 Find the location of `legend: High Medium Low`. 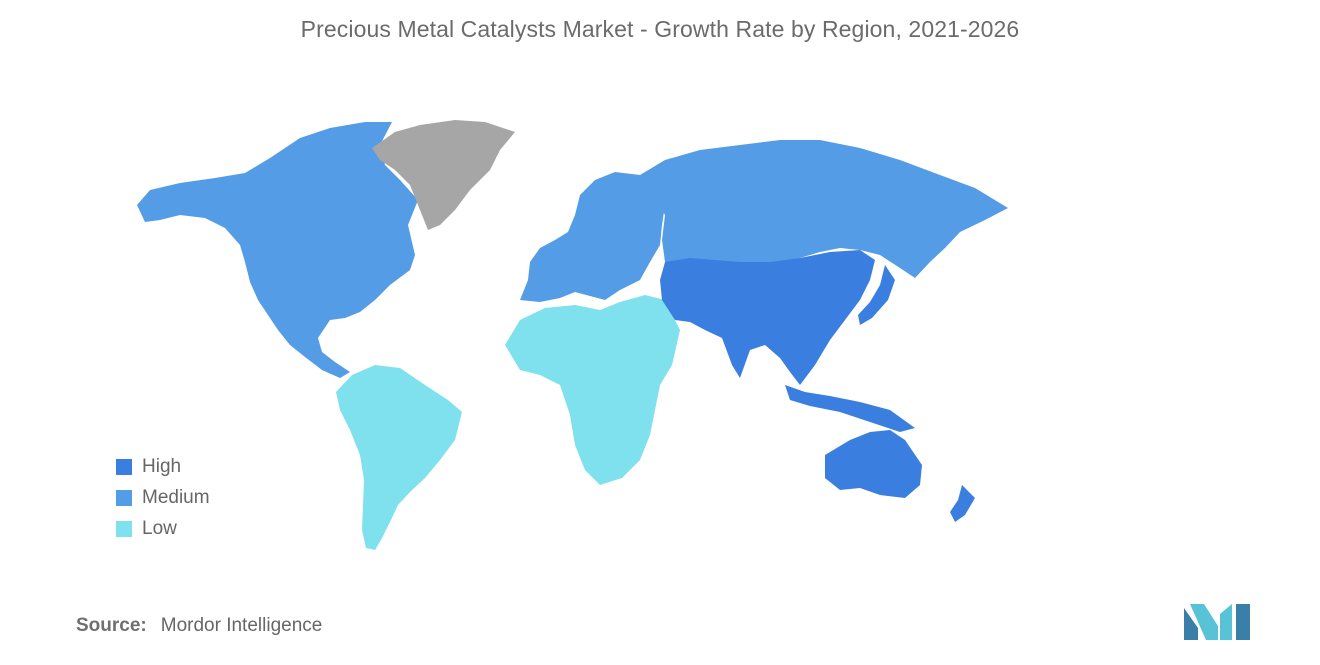

legend: High Medium Low is located at coordinates (163, 497).